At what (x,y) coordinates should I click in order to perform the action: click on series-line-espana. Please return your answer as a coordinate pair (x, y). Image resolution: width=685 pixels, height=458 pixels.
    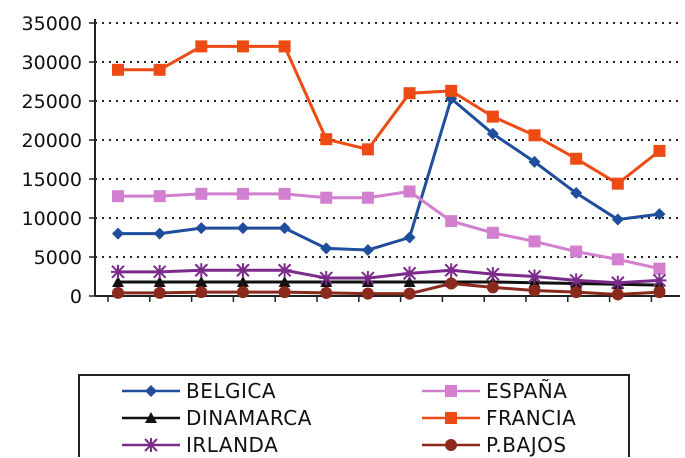
    Looking at the image, I should click on (389, 230).